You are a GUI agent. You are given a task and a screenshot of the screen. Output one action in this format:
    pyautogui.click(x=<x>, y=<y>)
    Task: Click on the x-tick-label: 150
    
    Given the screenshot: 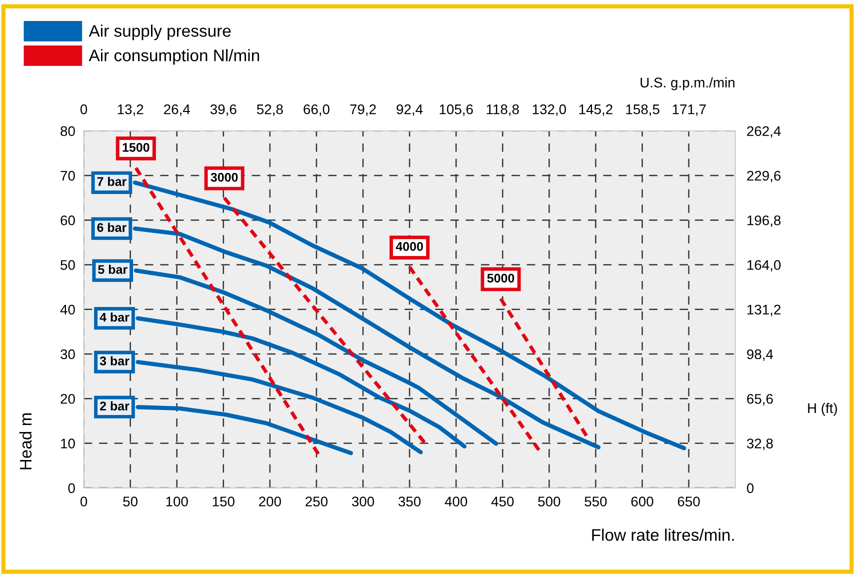 What is the action you would take?
    pyautogui.click(x=223, y=501)
    